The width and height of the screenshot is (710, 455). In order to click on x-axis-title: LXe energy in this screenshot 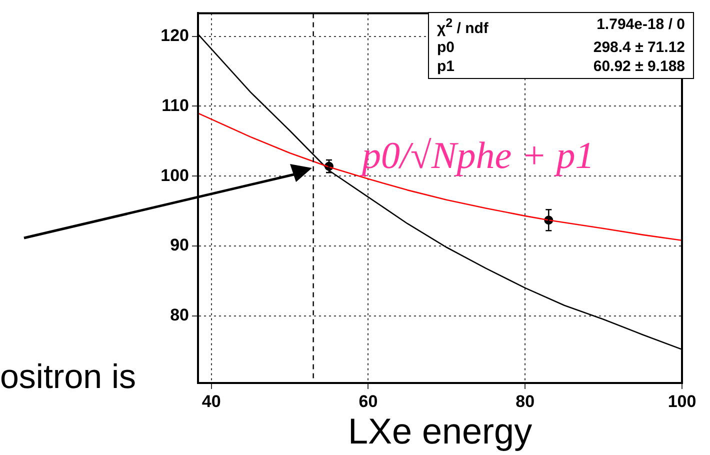, I will do `click(440, 431)`.